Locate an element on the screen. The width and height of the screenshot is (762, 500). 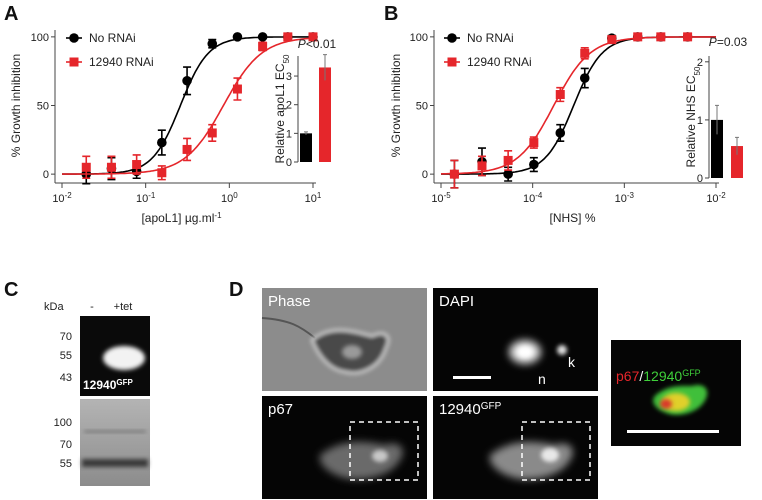
y-axis-label-part: 50 is located at coordinates (697, 70).